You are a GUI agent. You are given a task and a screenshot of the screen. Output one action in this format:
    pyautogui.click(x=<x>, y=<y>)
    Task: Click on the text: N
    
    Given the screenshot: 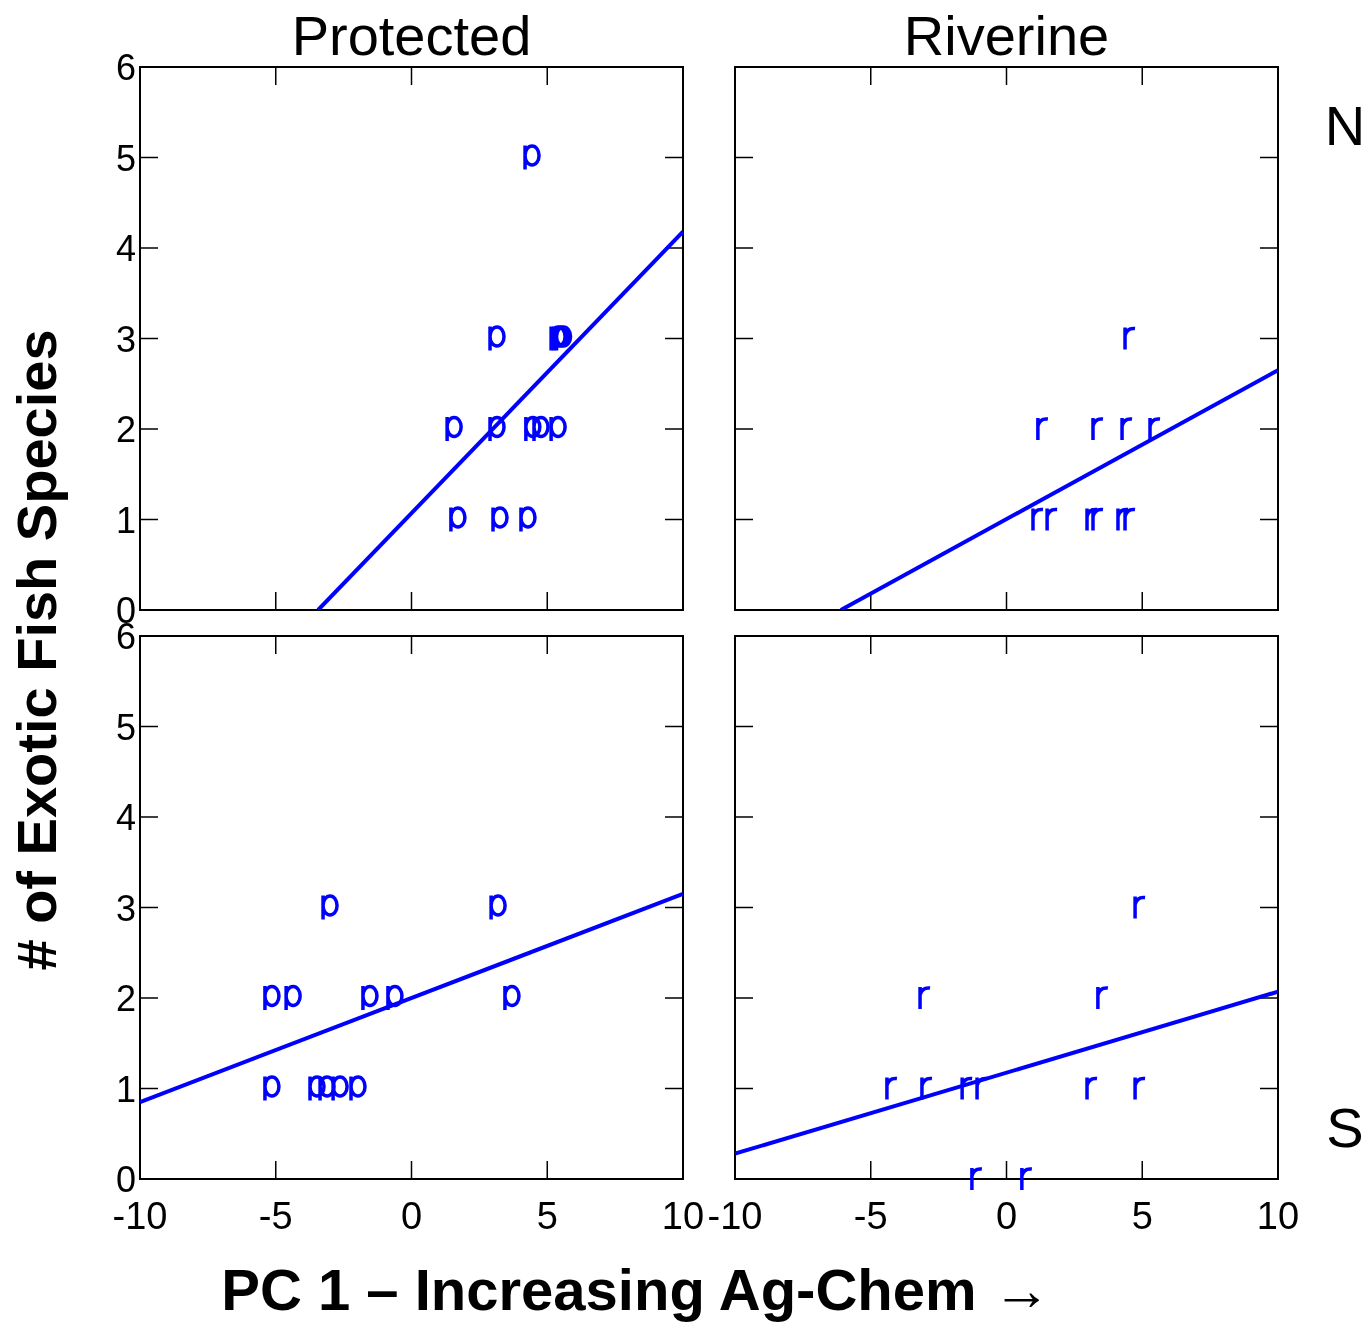 What is the action you would take?
    pyautogui.click(x=1345, y=125)
    